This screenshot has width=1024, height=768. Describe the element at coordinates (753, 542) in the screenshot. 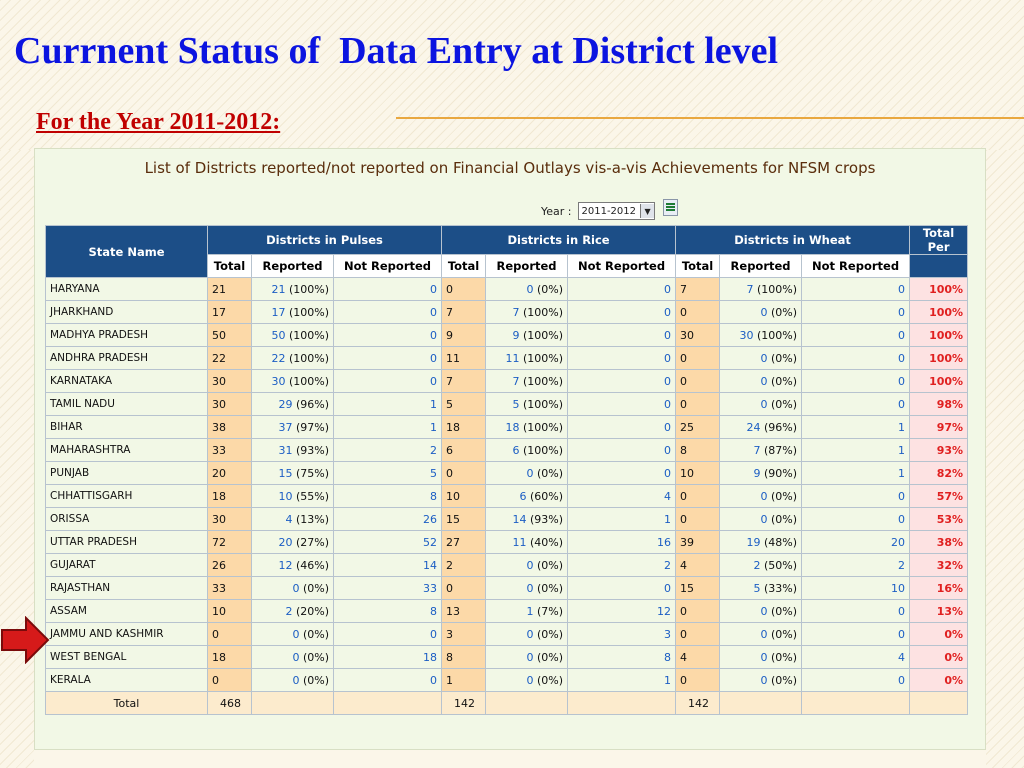

I see `reported-count-link: 19` at that location.